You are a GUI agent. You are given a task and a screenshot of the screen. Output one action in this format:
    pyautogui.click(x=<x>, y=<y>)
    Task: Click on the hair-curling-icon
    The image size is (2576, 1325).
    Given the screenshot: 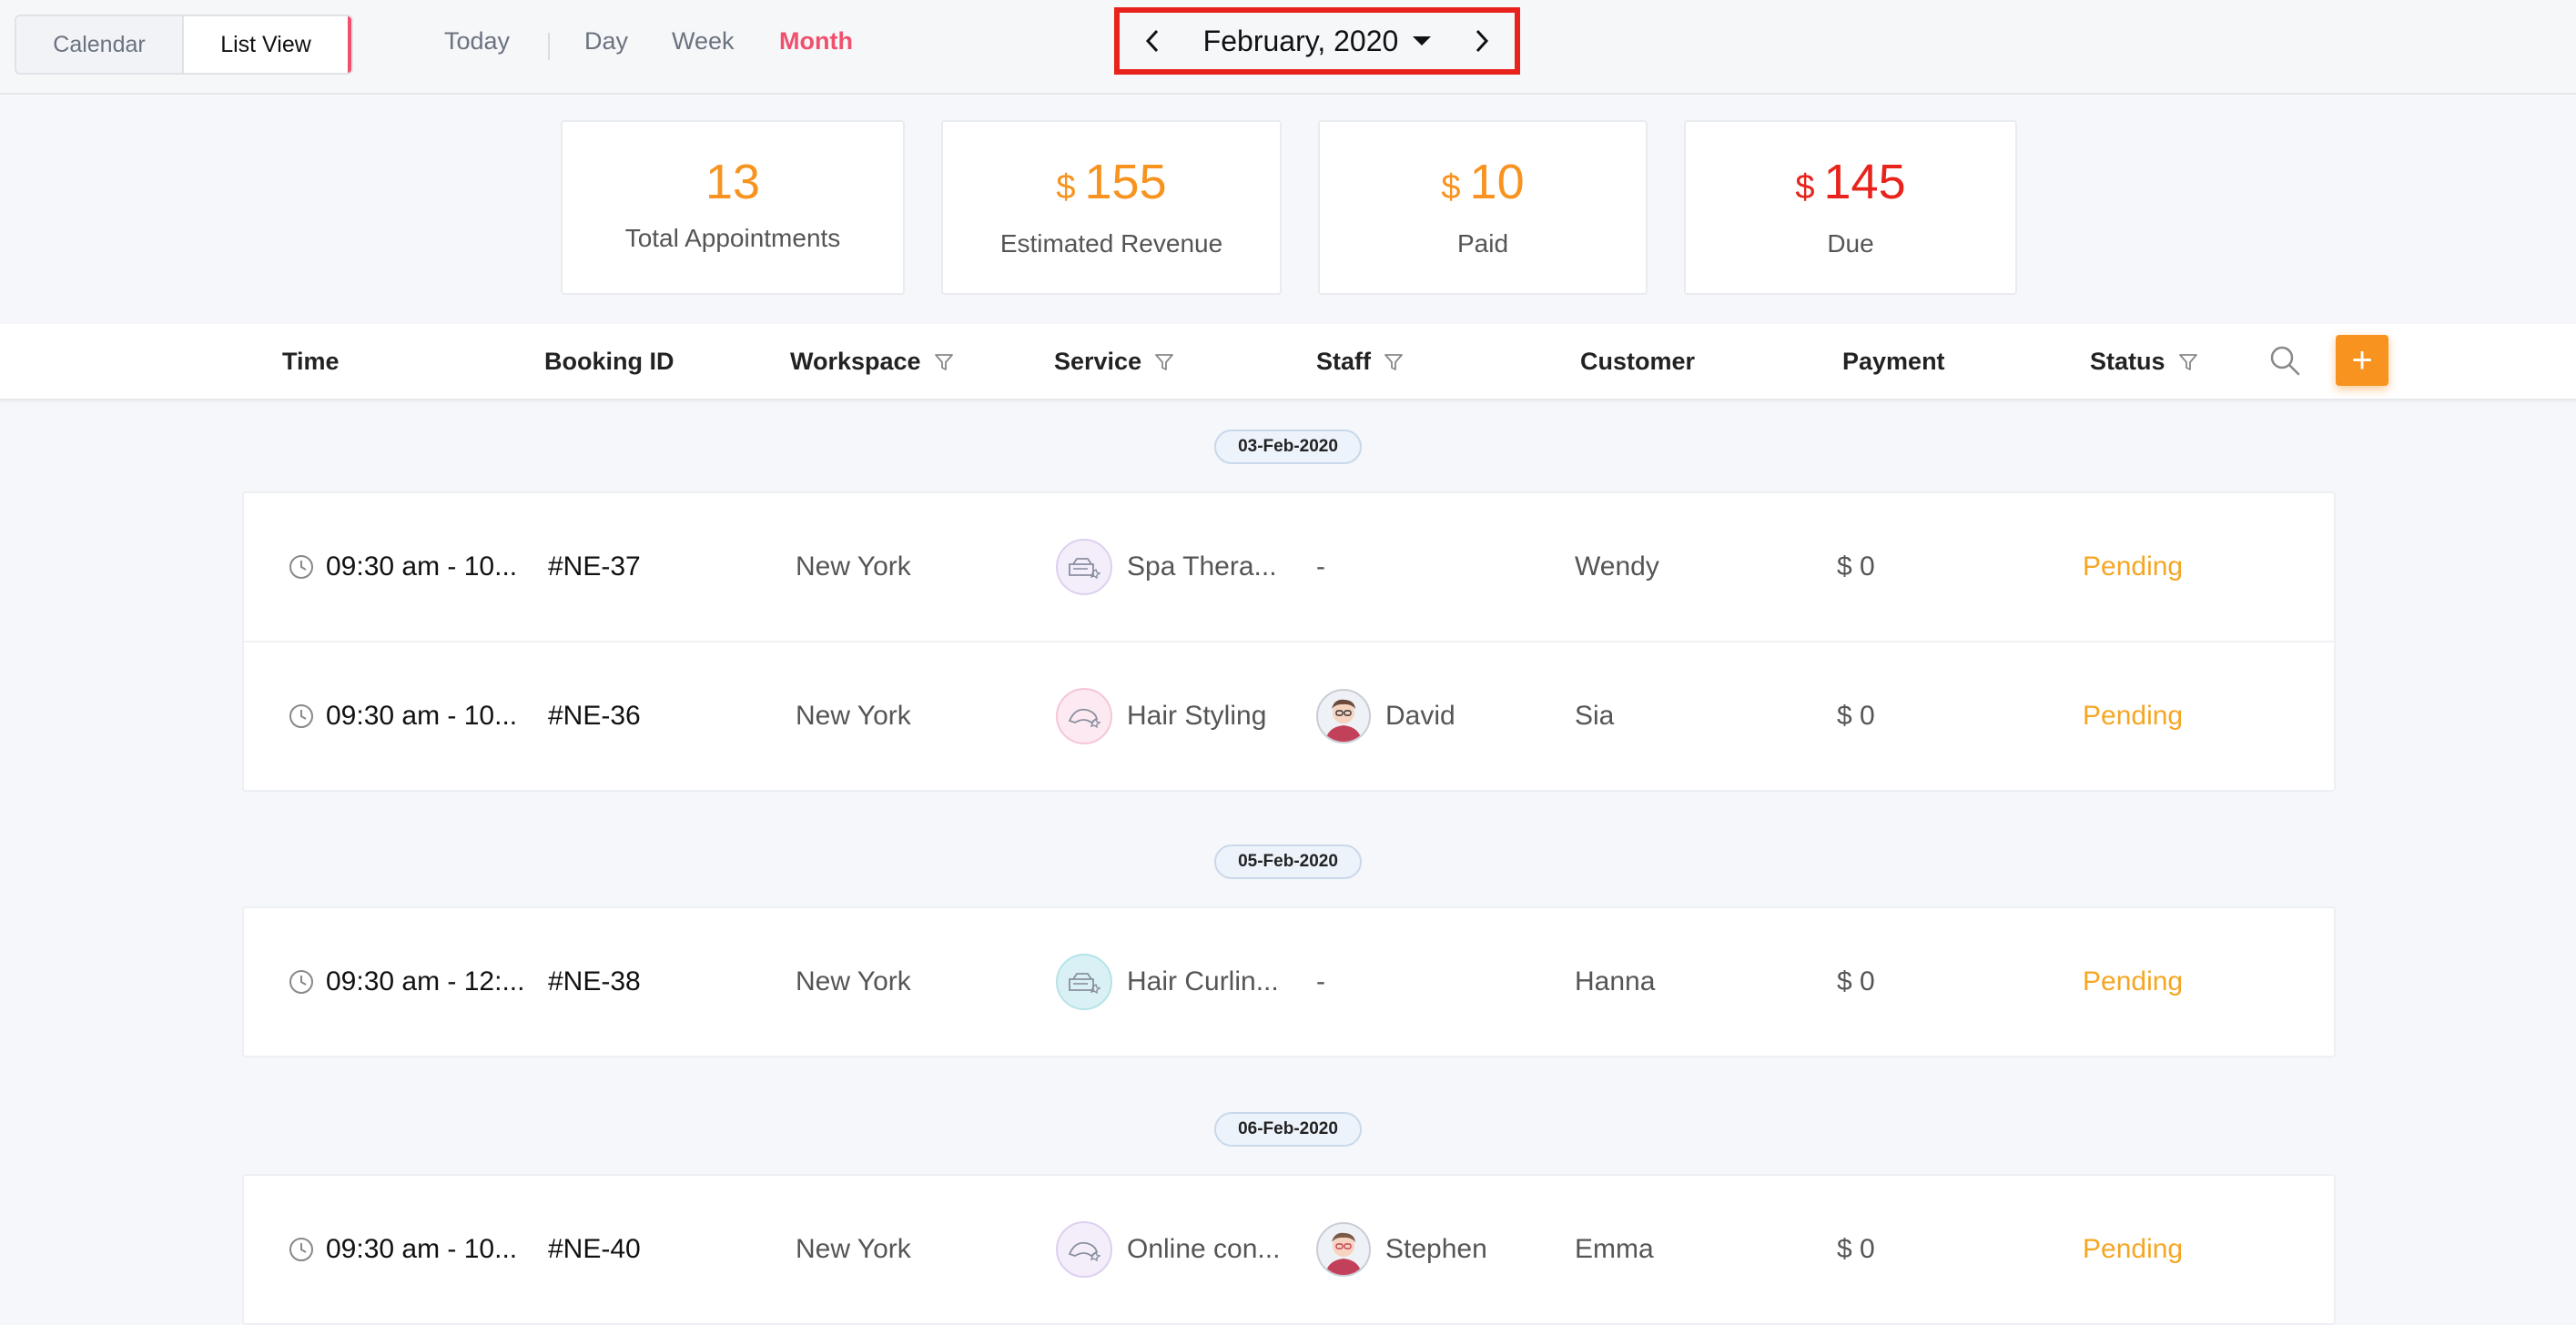 What is the action you would take?
    pyautogui.click(x=1084, y=982)
    